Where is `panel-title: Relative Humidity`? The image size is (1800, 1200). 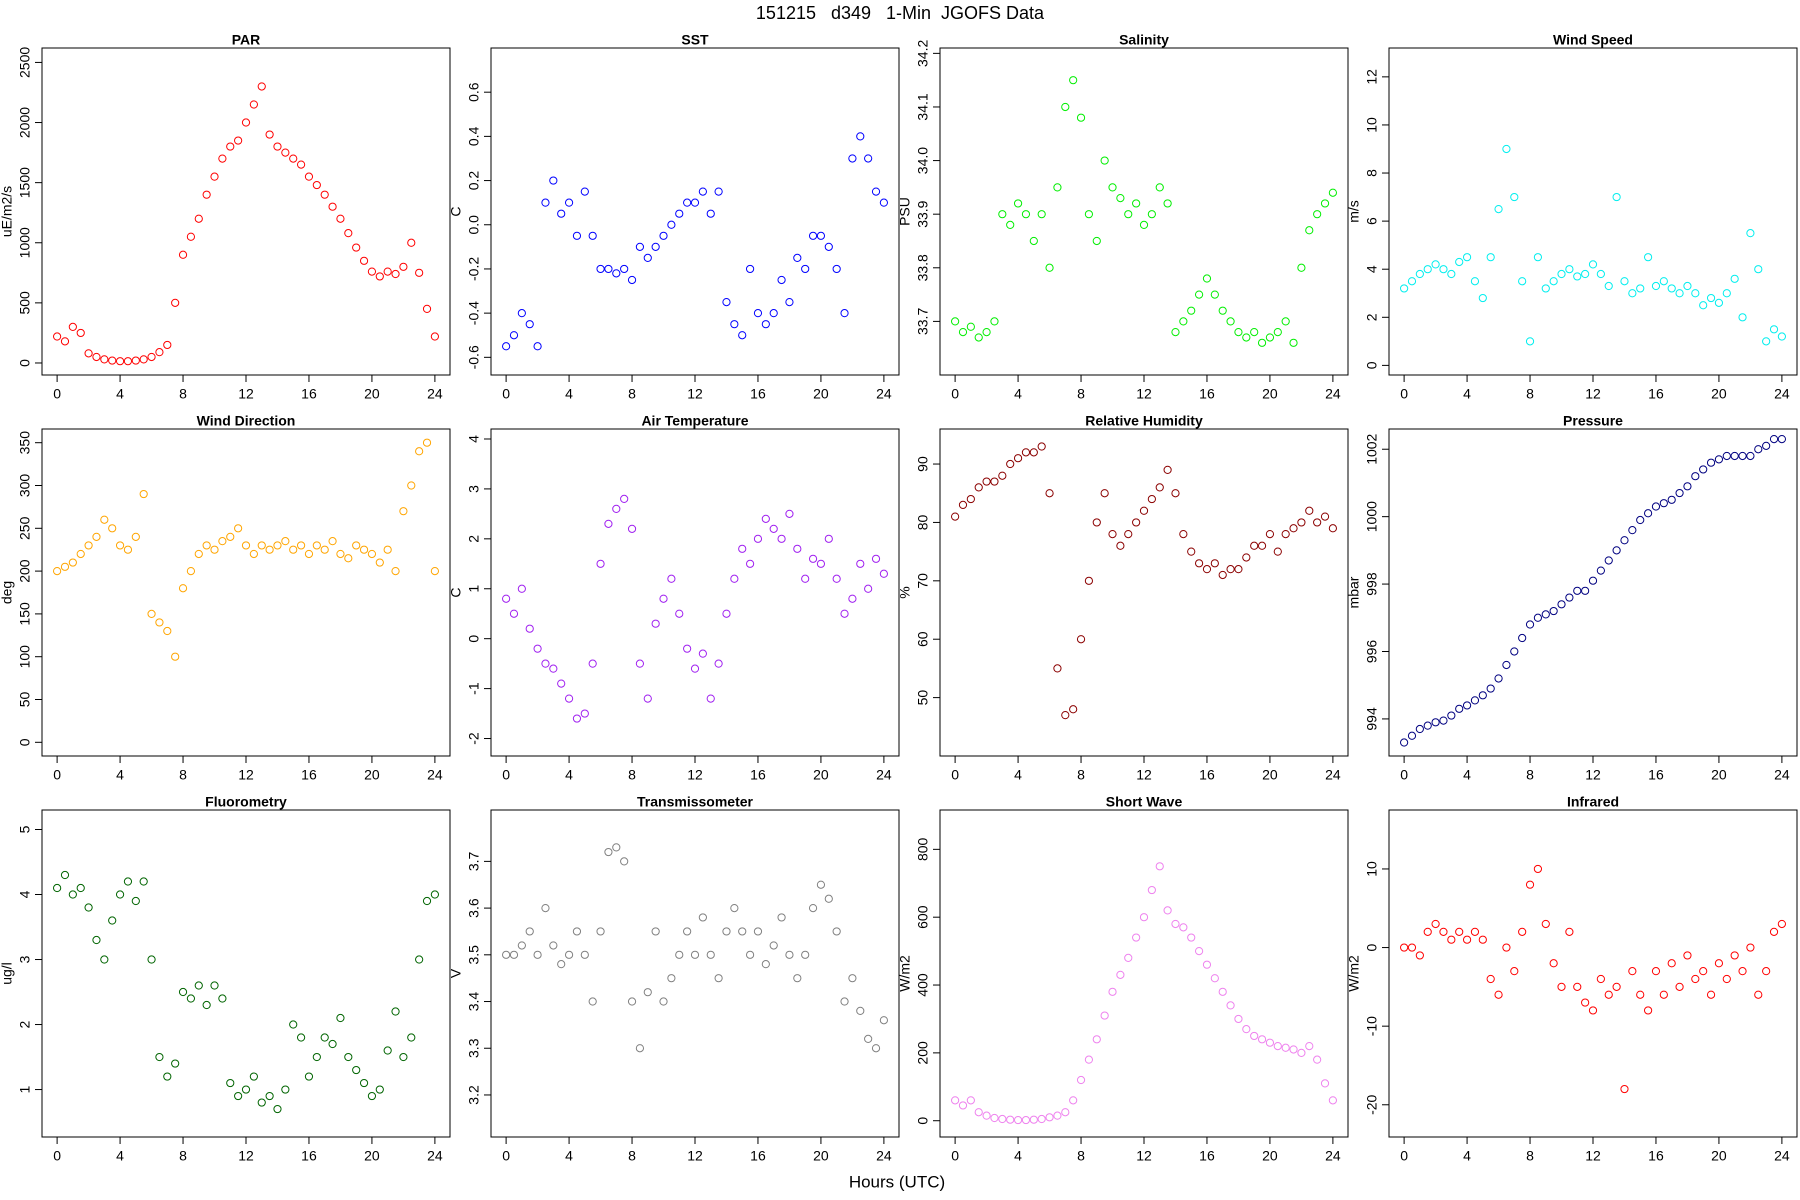
panel-title: Relative Humidity is located at coordinates (1144, 421).